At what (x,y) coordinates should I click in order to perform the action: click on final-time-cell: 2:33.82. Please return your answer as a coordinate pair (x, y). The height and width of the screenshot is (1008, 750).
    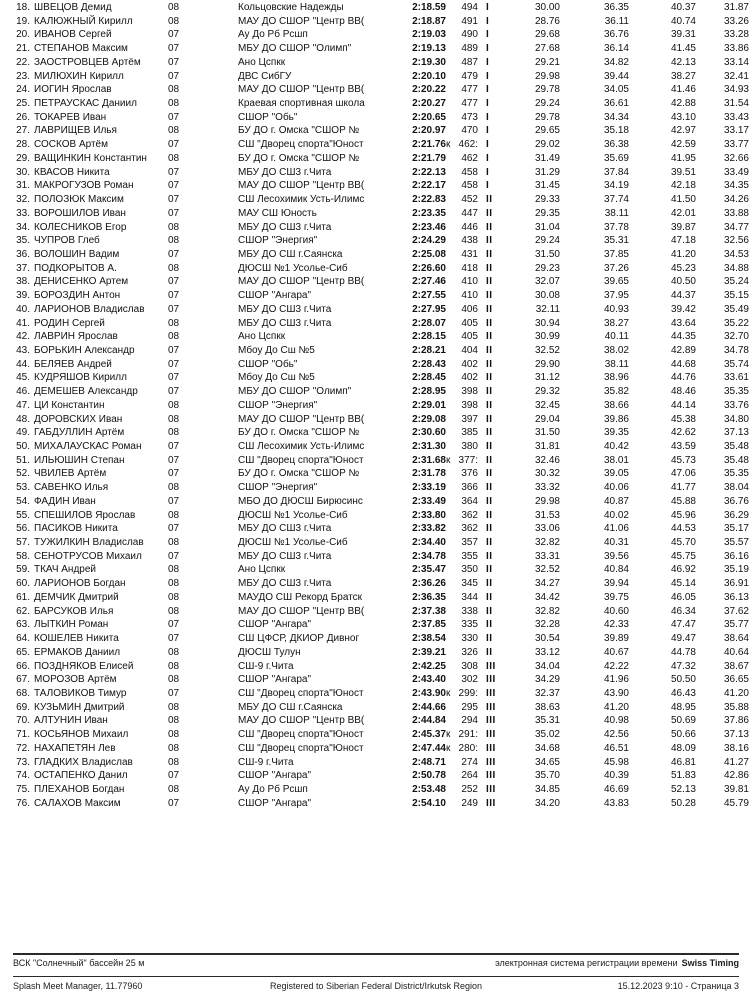
    Looking at the image, I should click on (429, 529).